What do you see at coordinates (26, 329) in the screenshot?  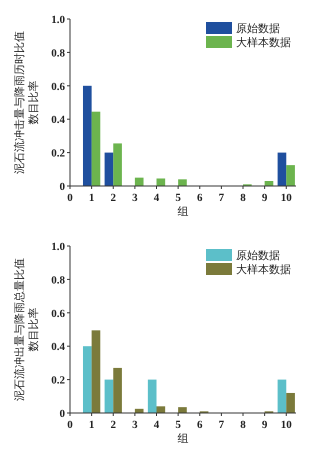 I see `y-axis-title: 泥石流冲出量与降雨总量比值数目比率` at bounding box center [26, 329].